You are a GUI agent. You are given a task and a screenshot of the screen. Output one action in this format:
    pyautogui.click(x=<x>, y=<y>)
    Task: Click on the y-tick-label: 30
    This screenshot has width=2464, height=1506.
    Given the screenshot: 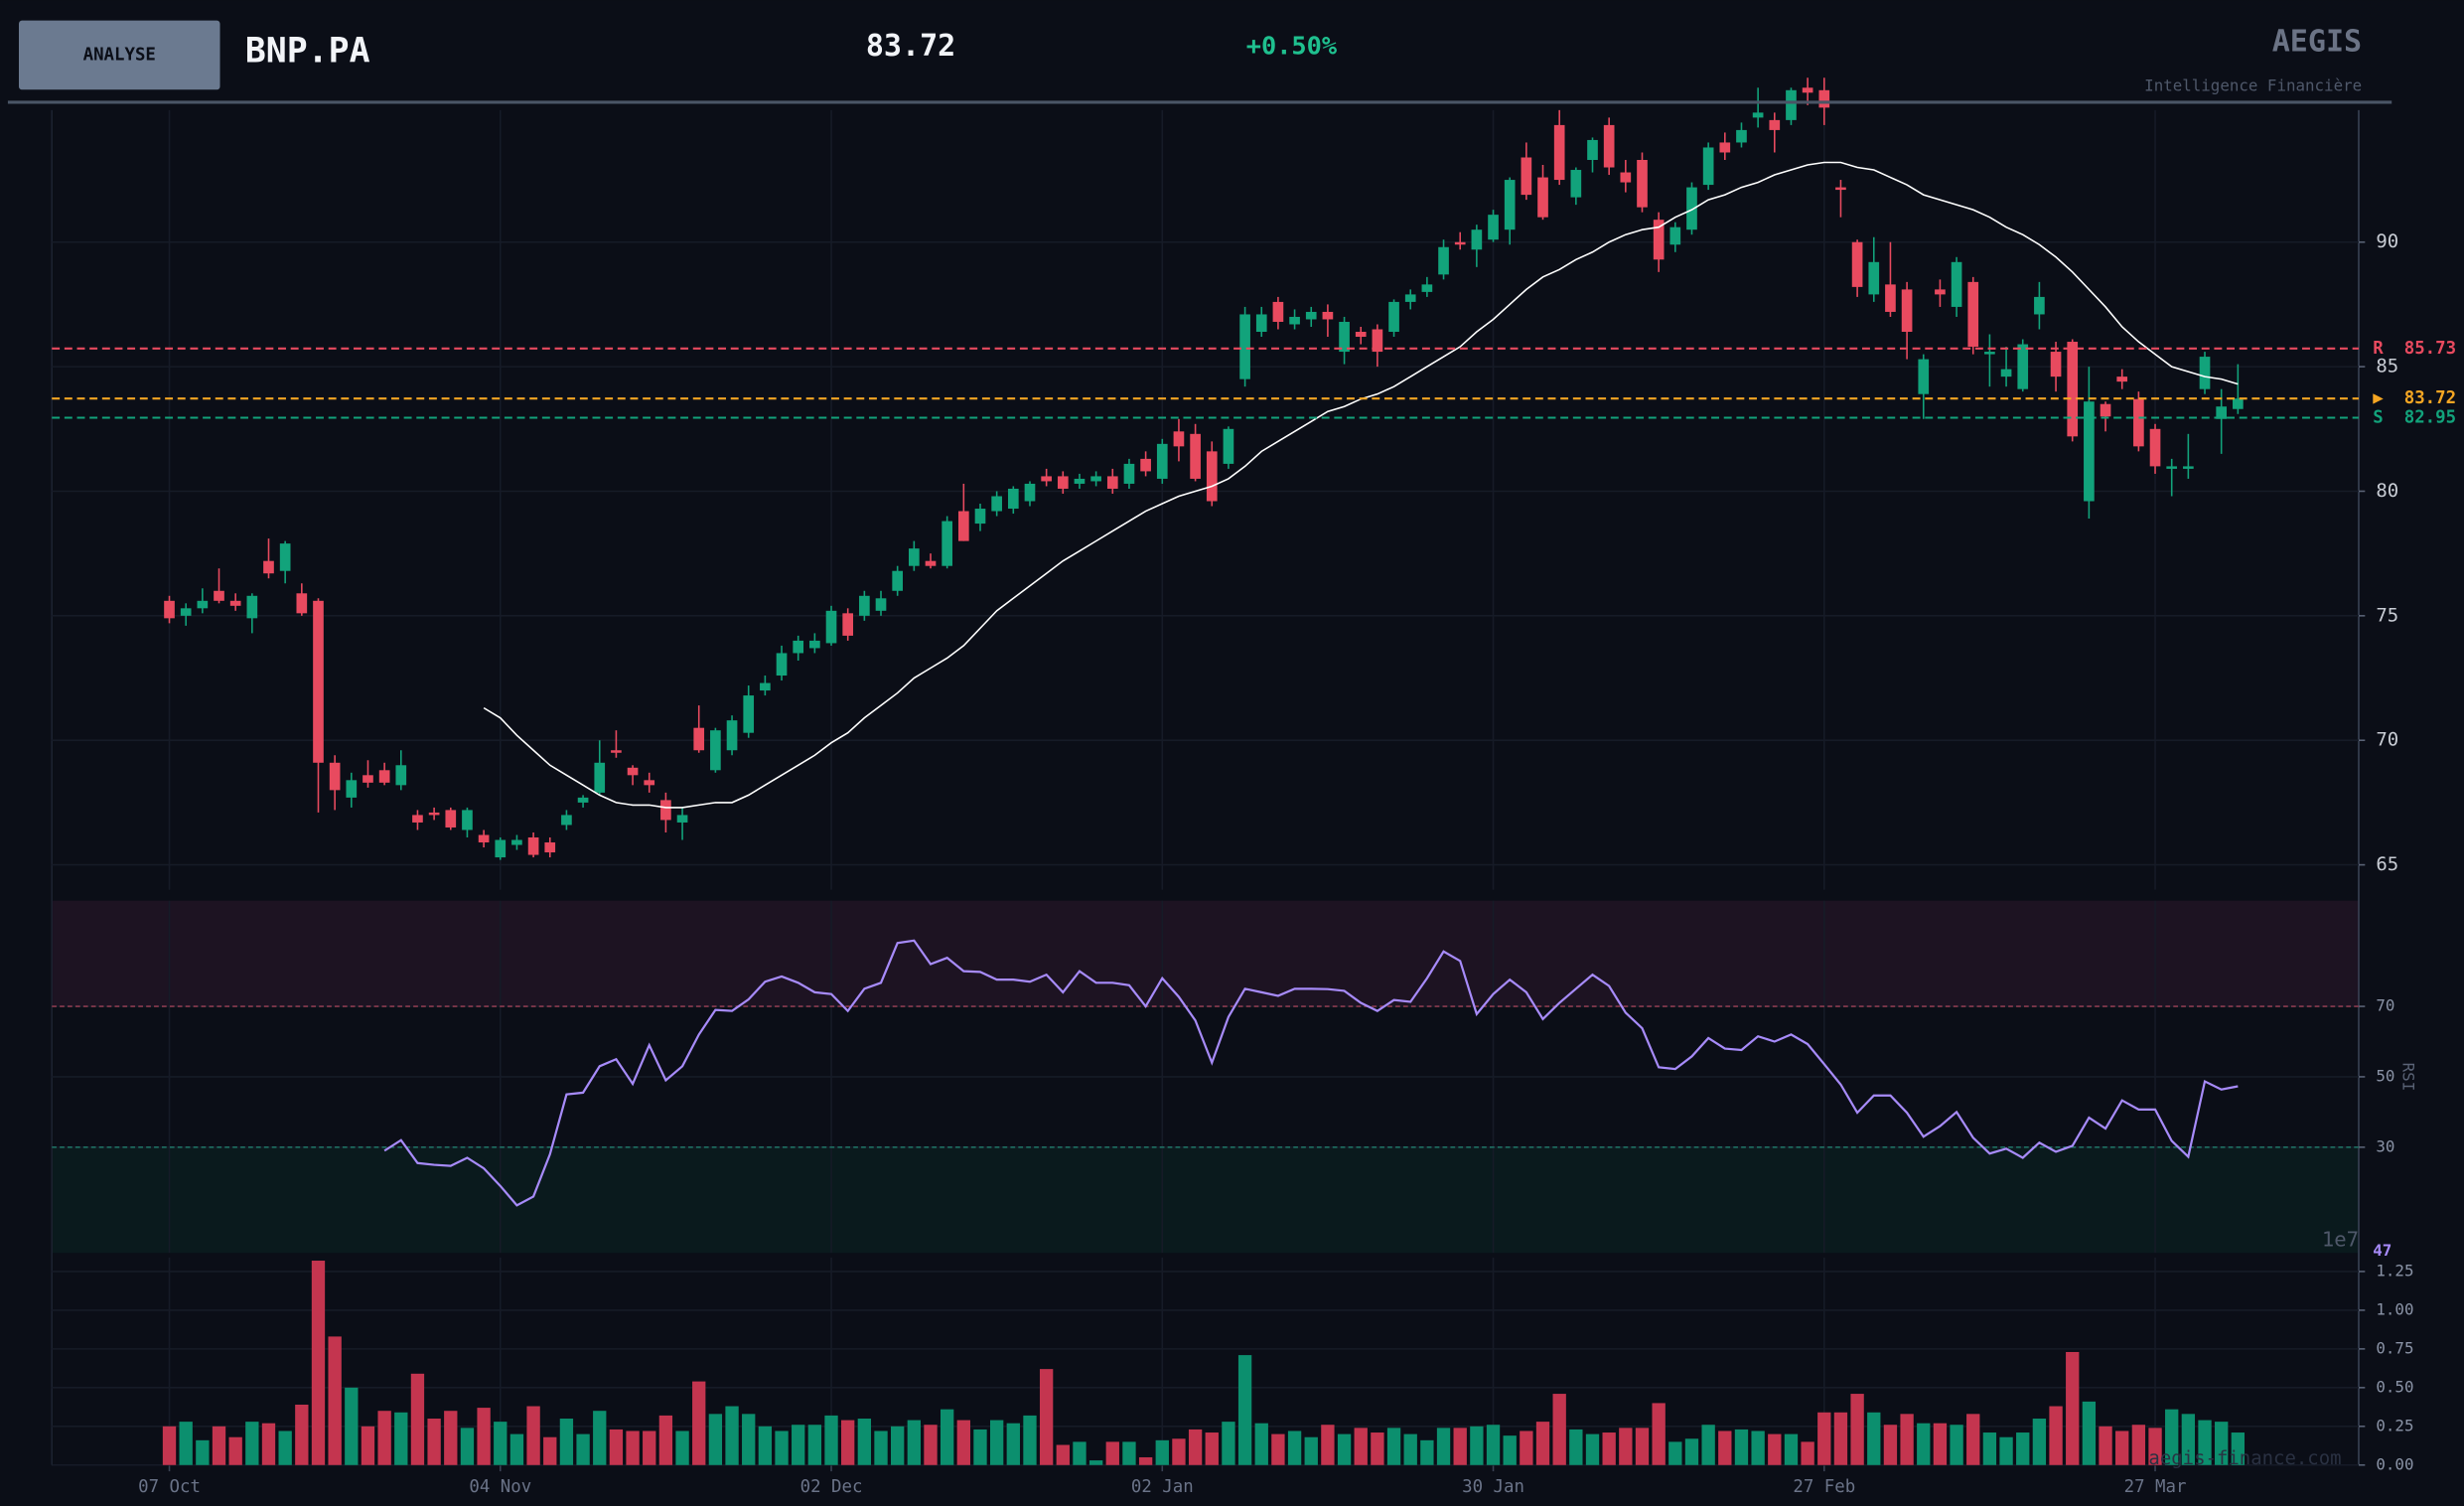 What is the action you would take?
    pyautogui.click(x=2385, y=1145)
    